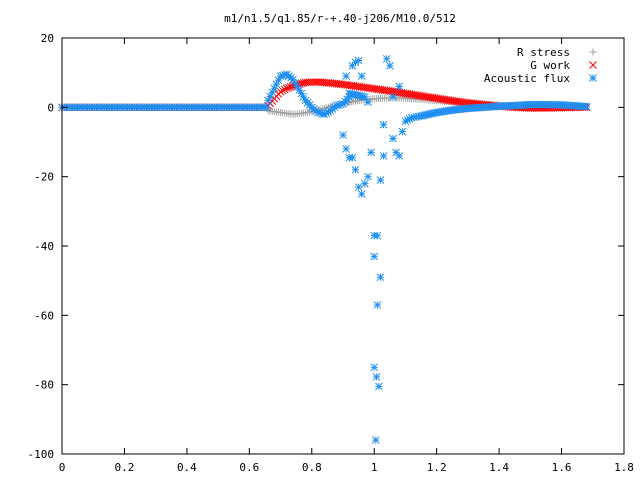 The height and width of the screenshot is (480, 640). I want to click on legend-label: G work, so click(550, 65).